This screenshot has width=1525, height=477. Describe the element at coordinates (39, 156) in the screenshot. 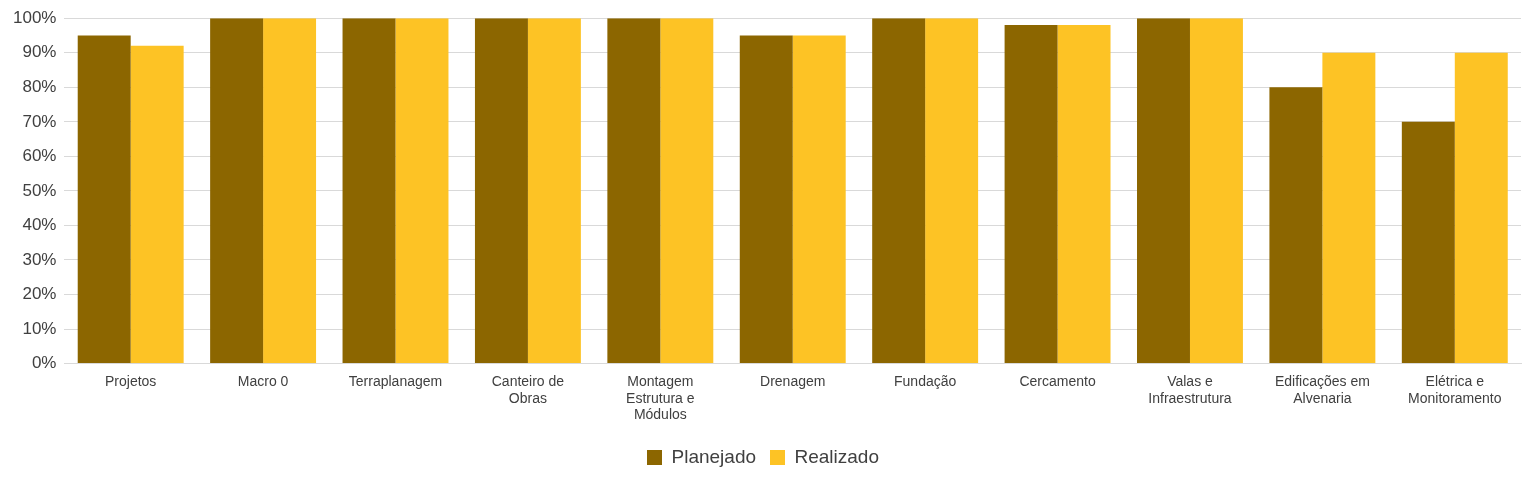

I see `y-tick-label: 60%` at that location.